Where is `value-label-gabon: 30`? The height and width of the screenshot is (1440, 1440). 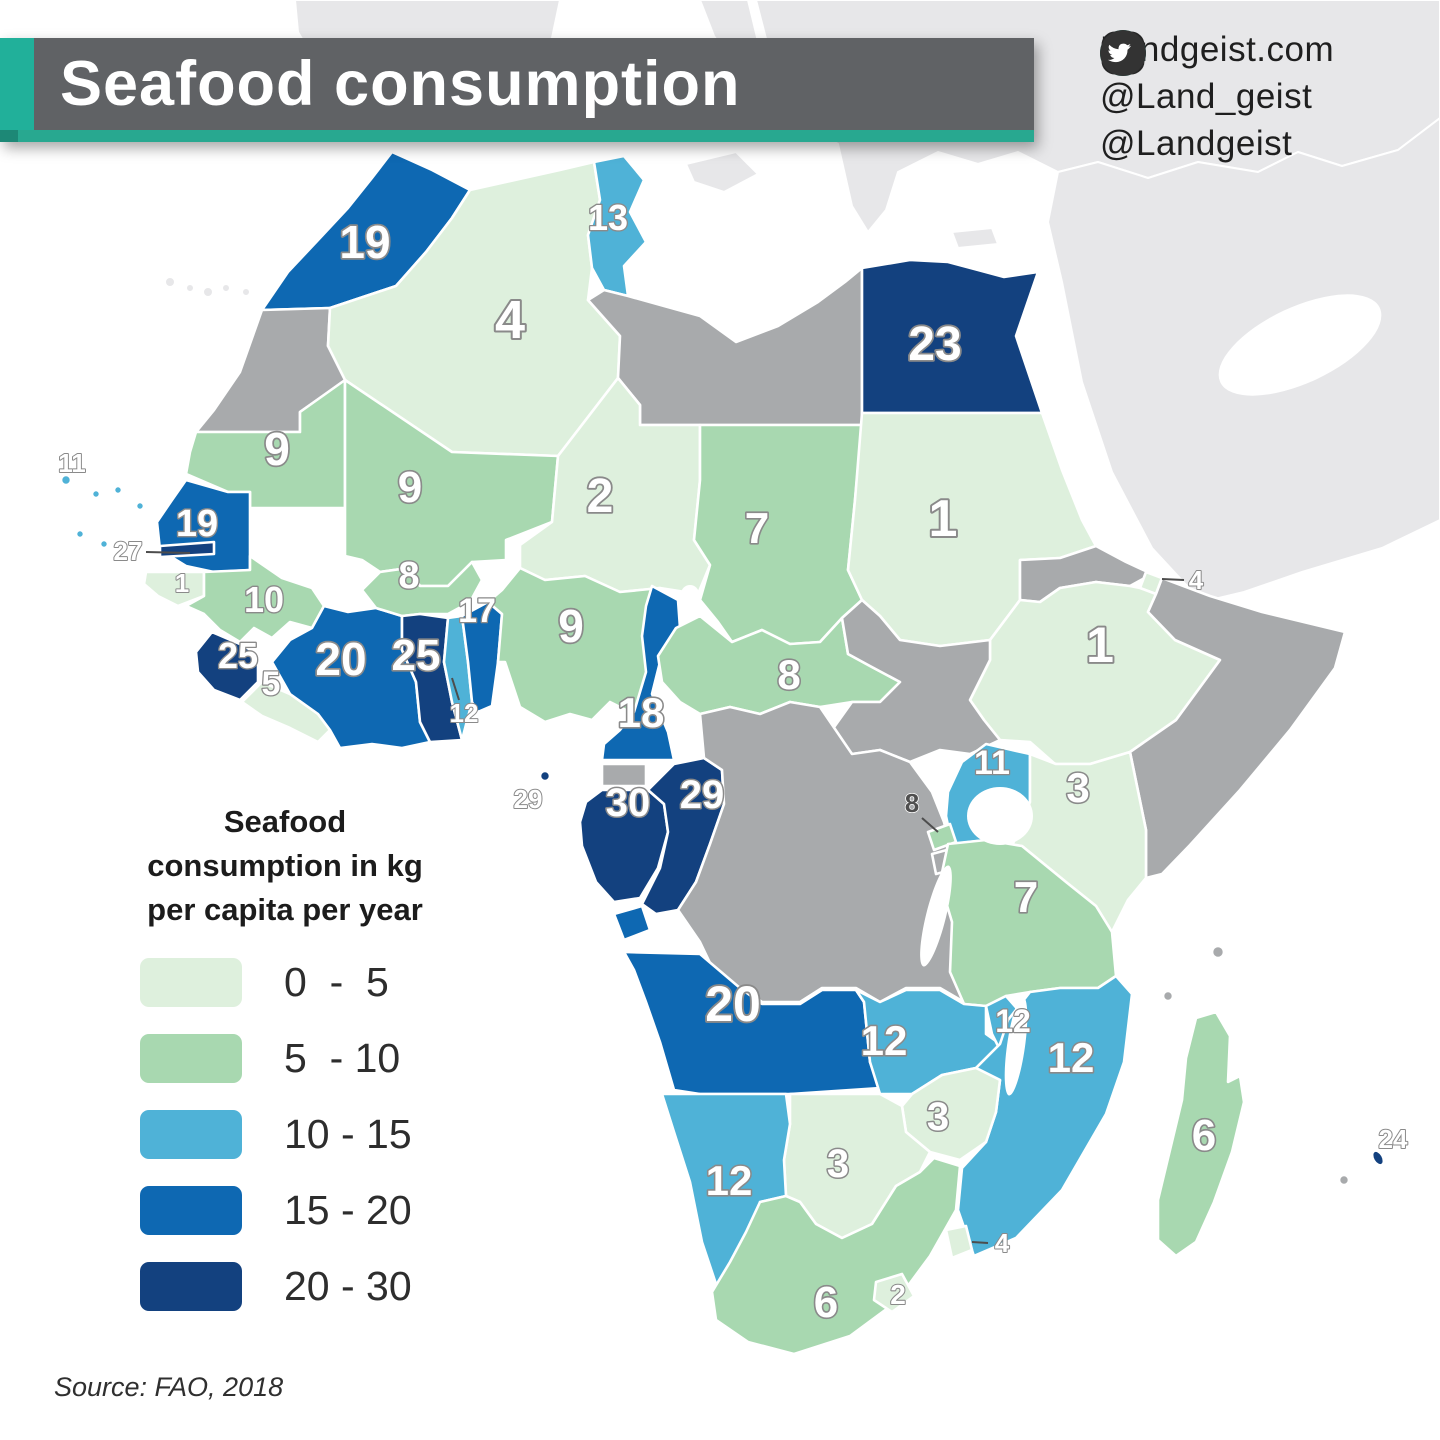
value-label-gabon: 30 is located at coordinates (628, 803).